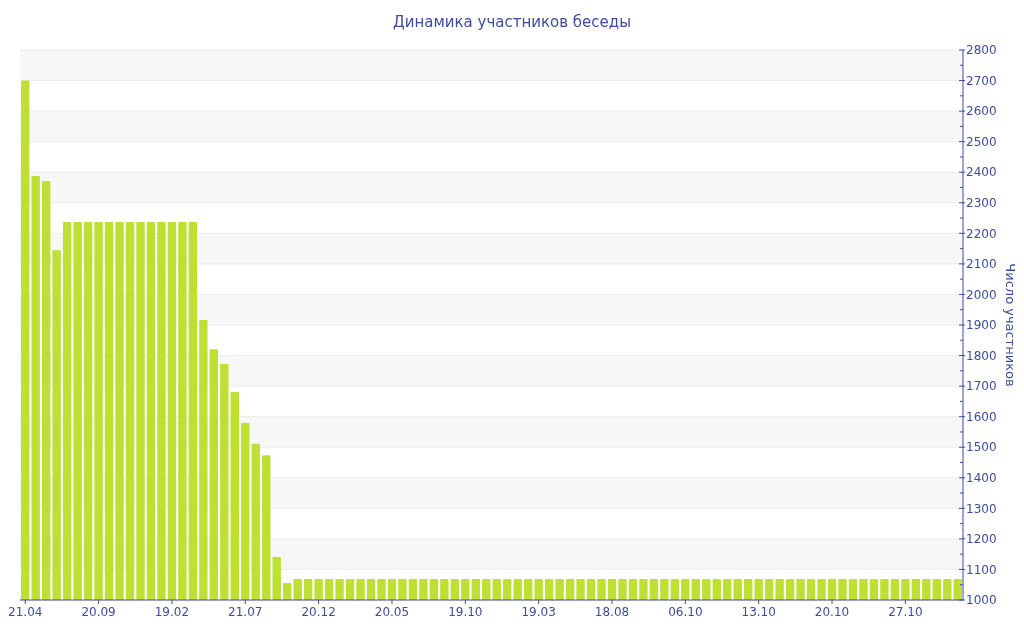 Image resolution: width=1024 pixels, height=640 pixels. What do you see at coordinates (465, 612) in the screenshot?
I see `x-tick-label: 19.10` at bounding box center [465, 612].